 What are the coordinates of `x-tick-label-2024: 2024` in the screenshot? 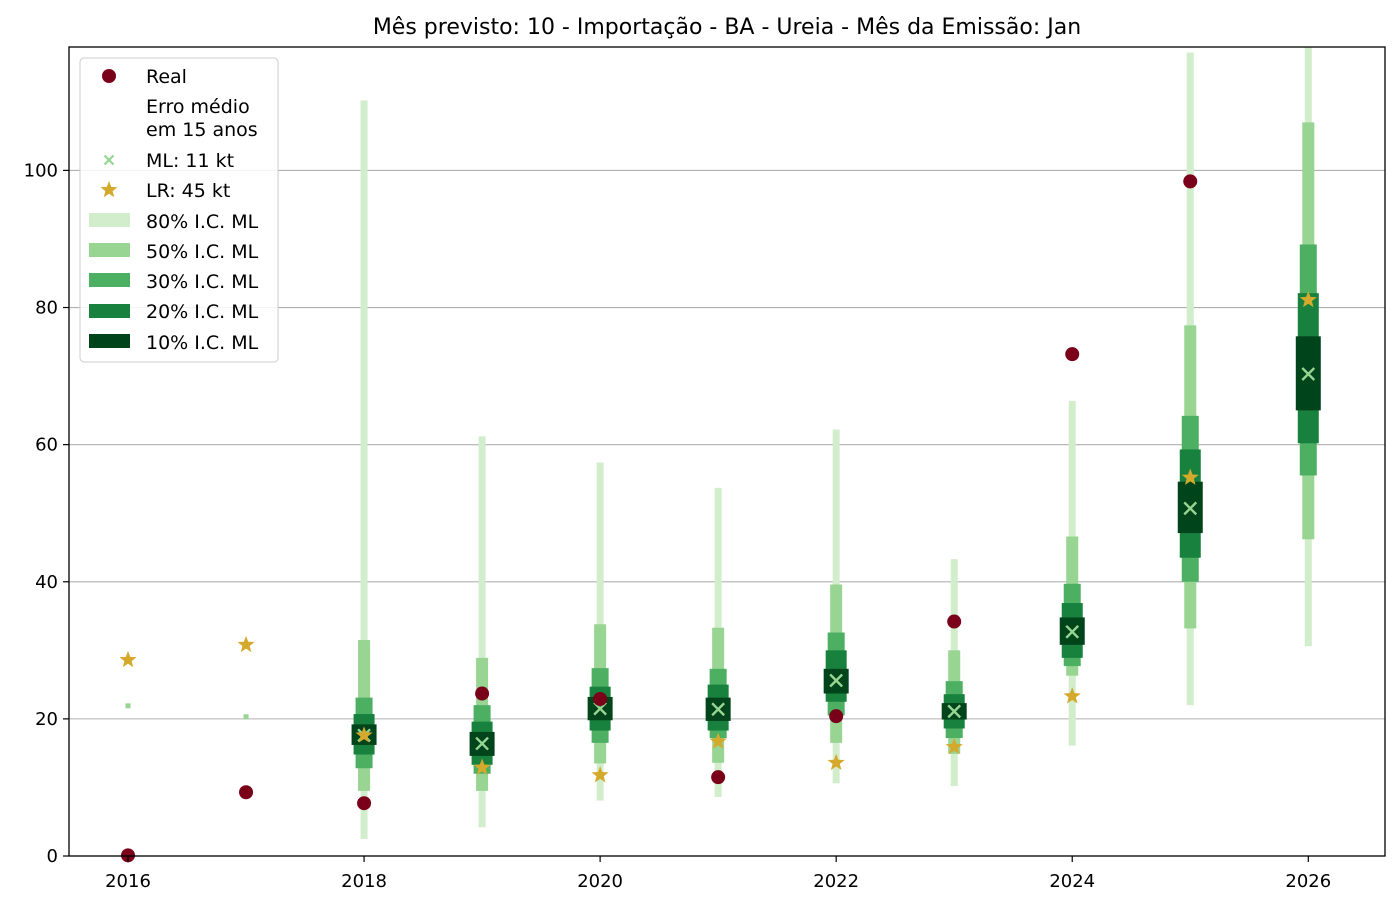 It's located at (1072, 881).